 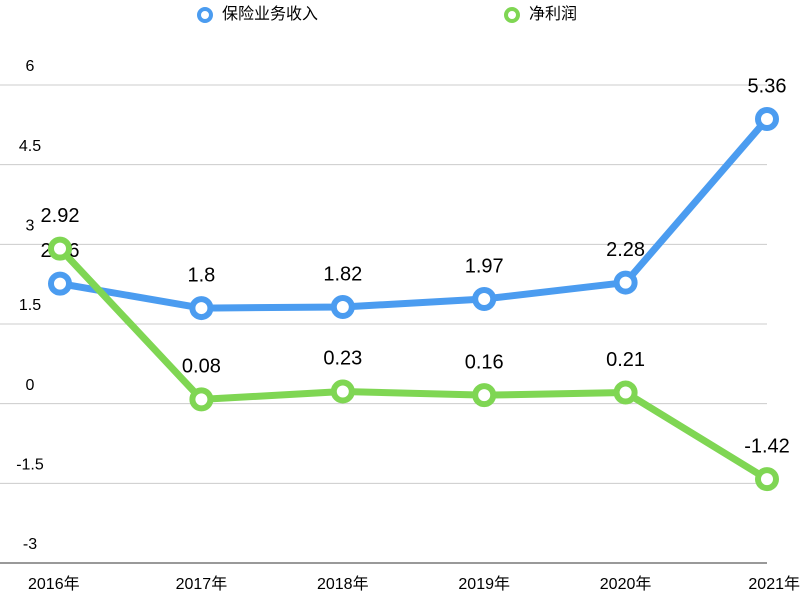 What do you see at coordinates (30, 544) in the screenshot?
I see `y-tick-label: -3` at bounding box center [30, 544].